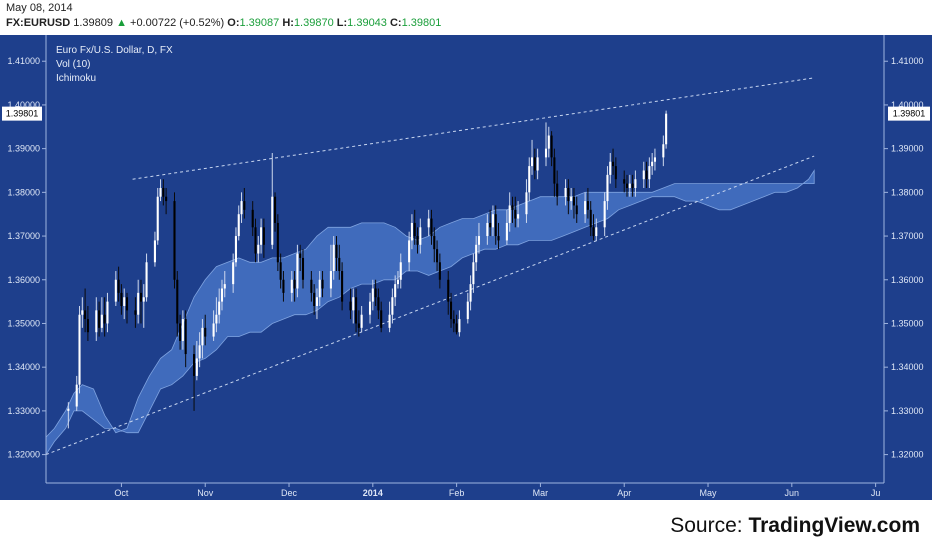 The image size is (932, 550). I want to click on y-tick-label-right: 1.36000, so click(907, 280).